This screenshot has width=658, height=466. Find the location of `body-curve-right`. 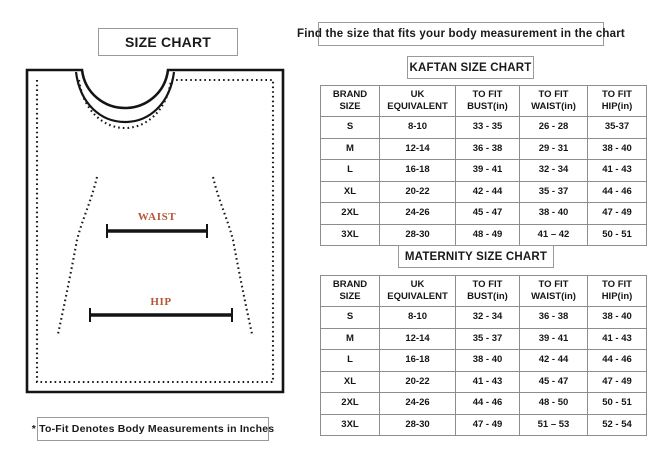

body-curve-right is located at coordinates (232, 255).